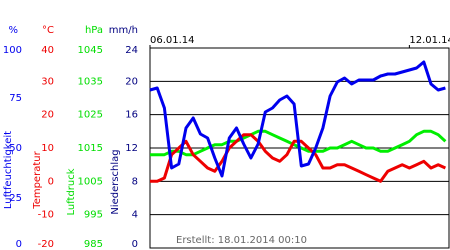  I want to click on y-tick-label: 10, so click(47, 148).